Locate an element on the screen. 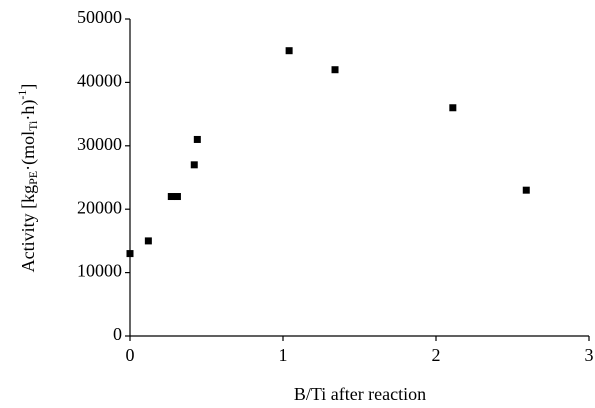 The image size is (595, 408). y-label-part: ·h) is located at coordinates (28, 110).